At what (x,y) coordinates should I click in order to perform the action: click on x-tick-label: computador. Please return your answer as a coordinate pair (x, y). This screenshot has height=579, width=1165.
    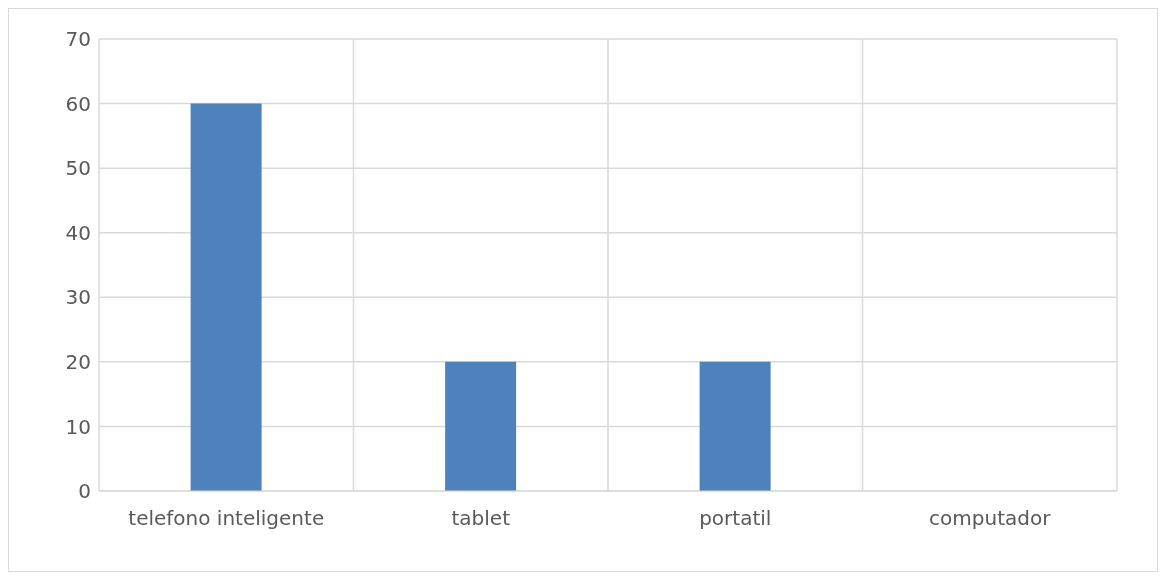
    Looking at the image, I should click on (990, 518).